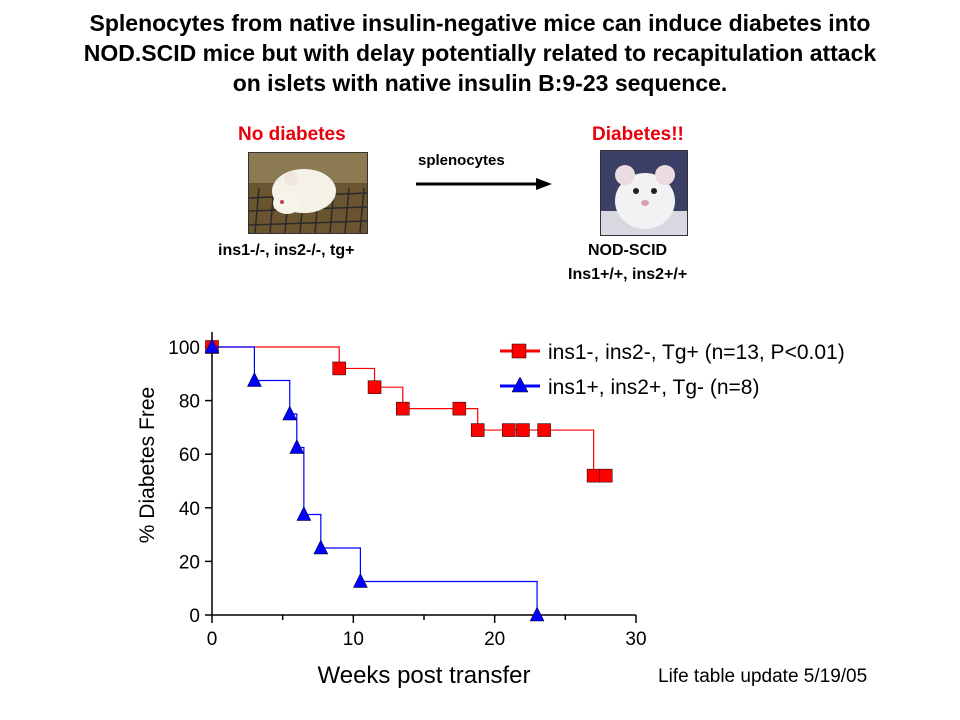 The image size is (960, 720). What do you see at coordinates (635, 639) in the screenshot?
I see `x-tick-label: 30` at bounding box center [635, 639].